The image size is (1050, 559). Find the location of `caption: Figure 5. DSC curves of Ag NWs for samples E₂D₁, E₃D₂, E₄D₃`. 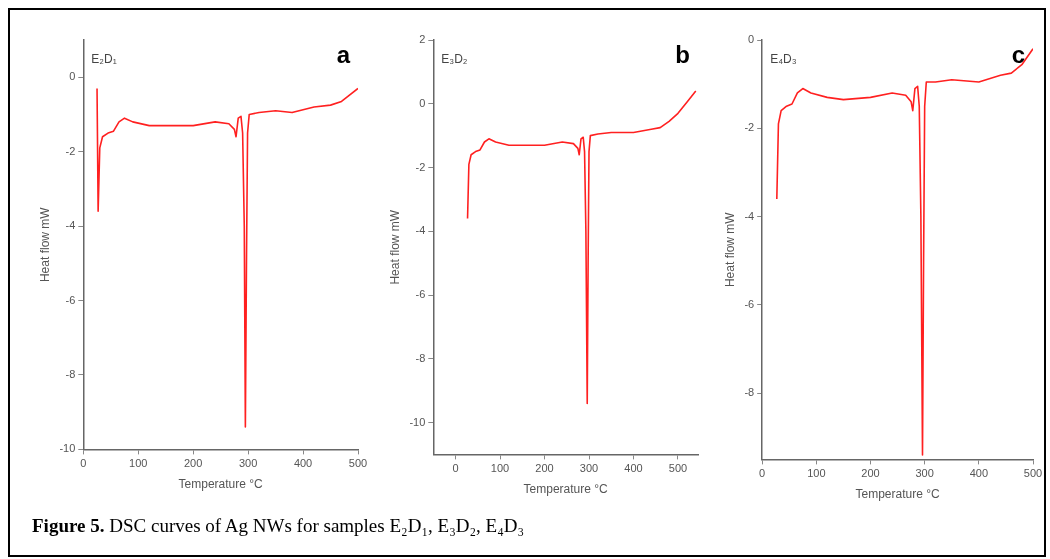

caption: Figure 5. DSC curves of Ag NWs for samples E₂D₁, E₃D₂, E₄D₃ is located at coordinates (278, 526).